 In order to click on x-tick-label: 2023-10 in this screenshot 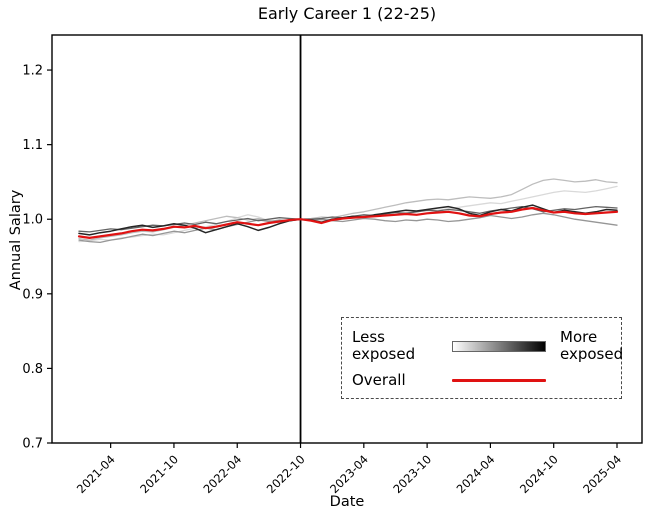, I will do `click(412, 474)`.